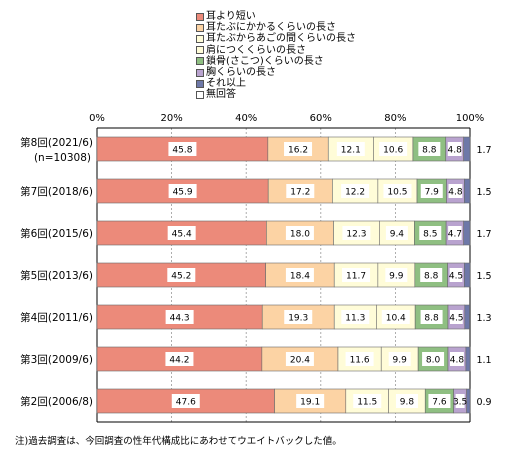 The width and height of the screenshot is (515, 458). I want to click on data-label: 7.6, so click(439, 403).